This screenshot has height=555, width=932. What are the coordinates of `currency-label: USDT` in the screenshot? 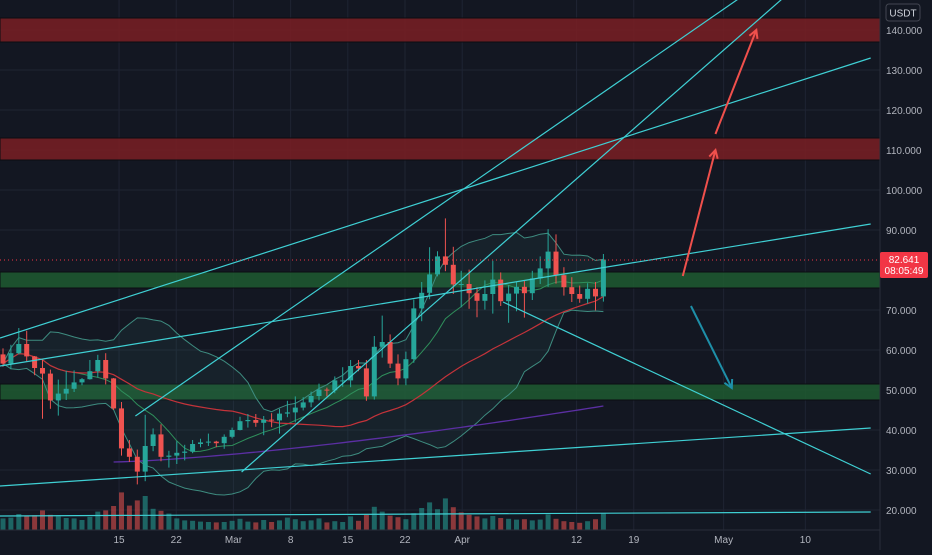 It's located at (903, 12).